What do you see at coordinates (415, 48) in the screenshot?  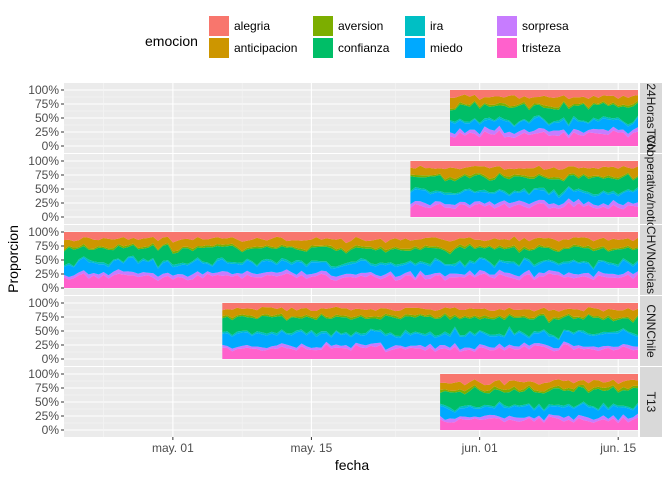 I see `legend-key-miedo` at bounding box center [415, 48].